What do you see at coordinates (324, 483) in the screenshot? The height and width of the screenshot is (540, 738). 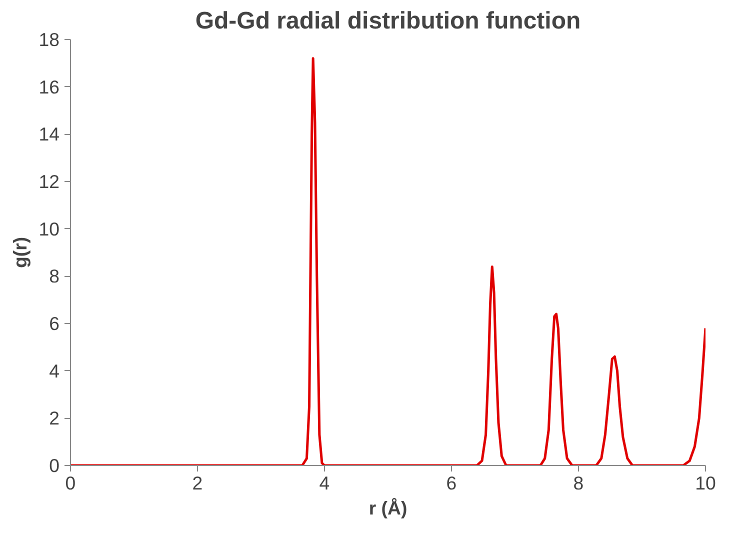 I see `x-tick-label: 4` at bounding box center [324, 483].